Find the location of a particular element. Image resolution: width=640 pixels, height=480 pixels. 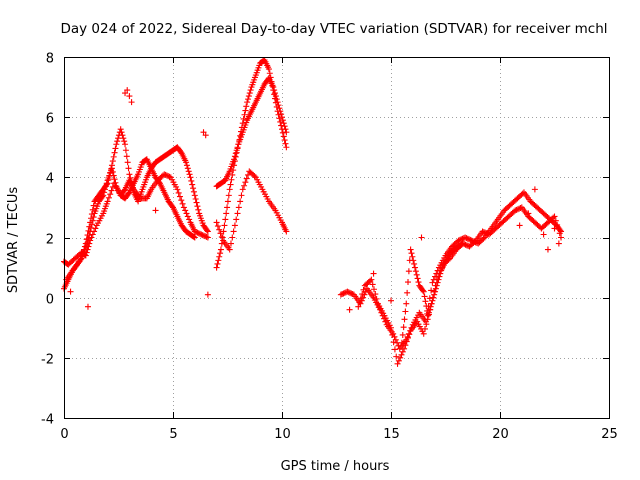

series-track-e is located at coordinates (251, 132).